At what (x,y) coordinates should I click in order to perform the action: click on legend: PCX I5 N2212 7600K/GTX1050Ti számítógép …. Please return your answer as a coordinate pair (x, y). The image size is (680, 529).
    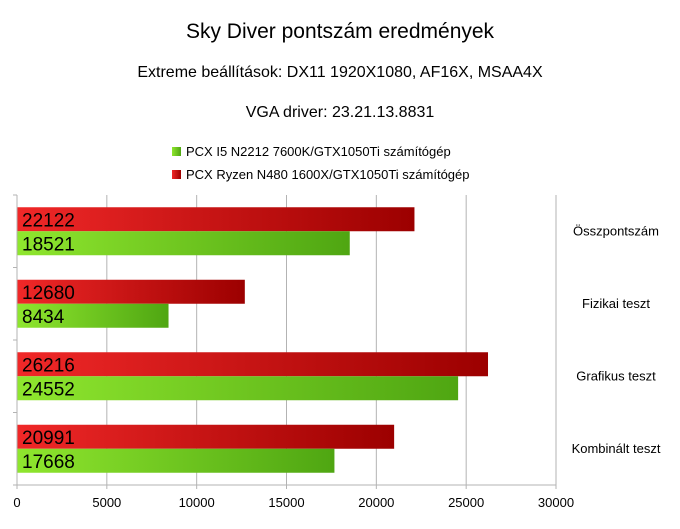
    Looking at the image, I should click on (321, 163).